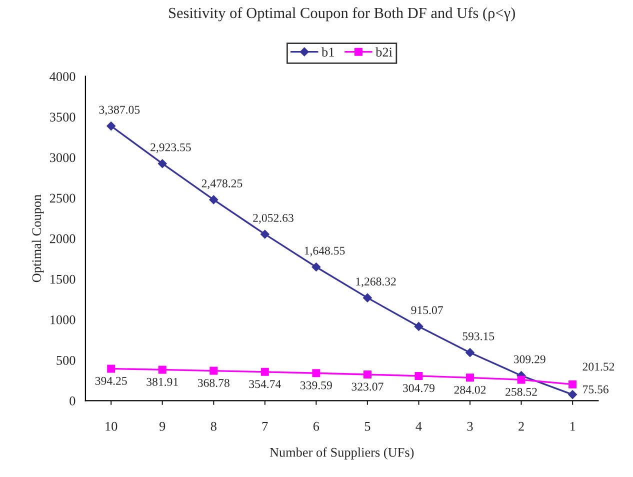  I want to click on data-label: 304.79, so click(418, 388).